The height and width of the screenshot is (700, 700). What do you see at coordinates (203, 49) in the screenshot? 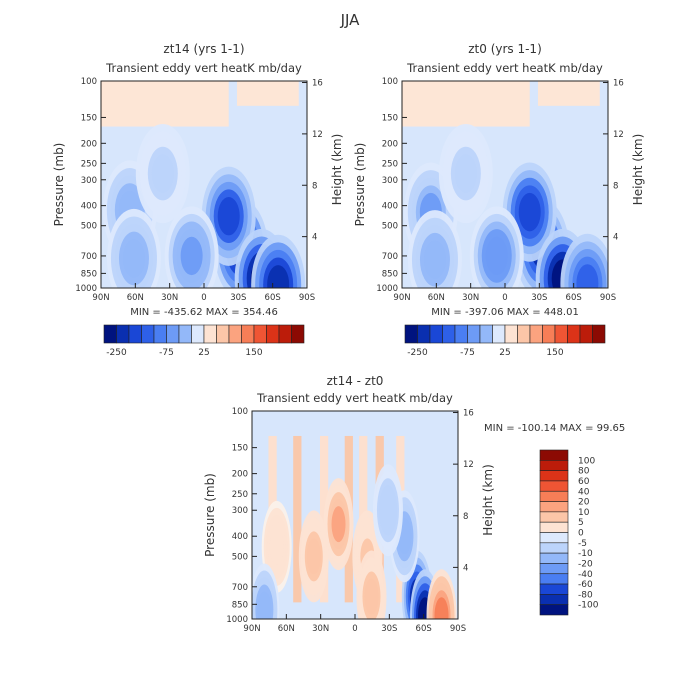
I see `panel-title: zt14 (yrs 1-1)` at bounding box center [203, 49].